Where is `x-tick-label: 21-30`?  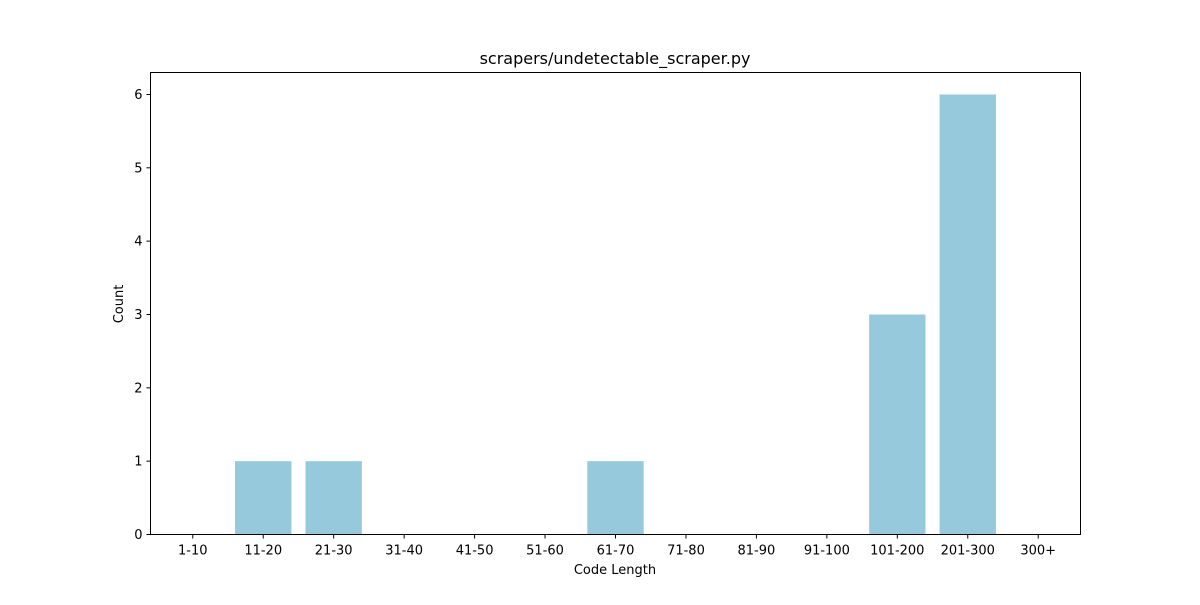
x-tick-label: 21-30 is located at coordinates (334, 551).